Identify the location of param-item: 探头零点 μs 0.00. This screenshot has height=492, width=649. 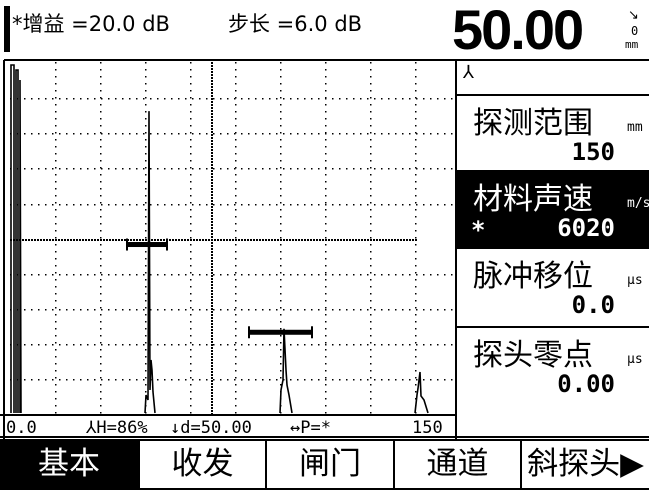
(553, 365).